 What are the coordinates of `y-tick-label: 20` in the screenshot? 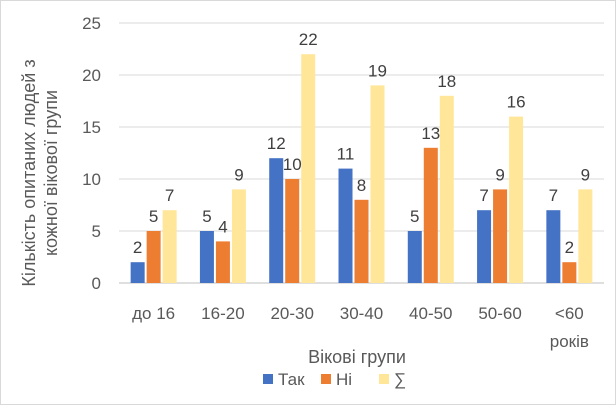 It's located at (91, 75).